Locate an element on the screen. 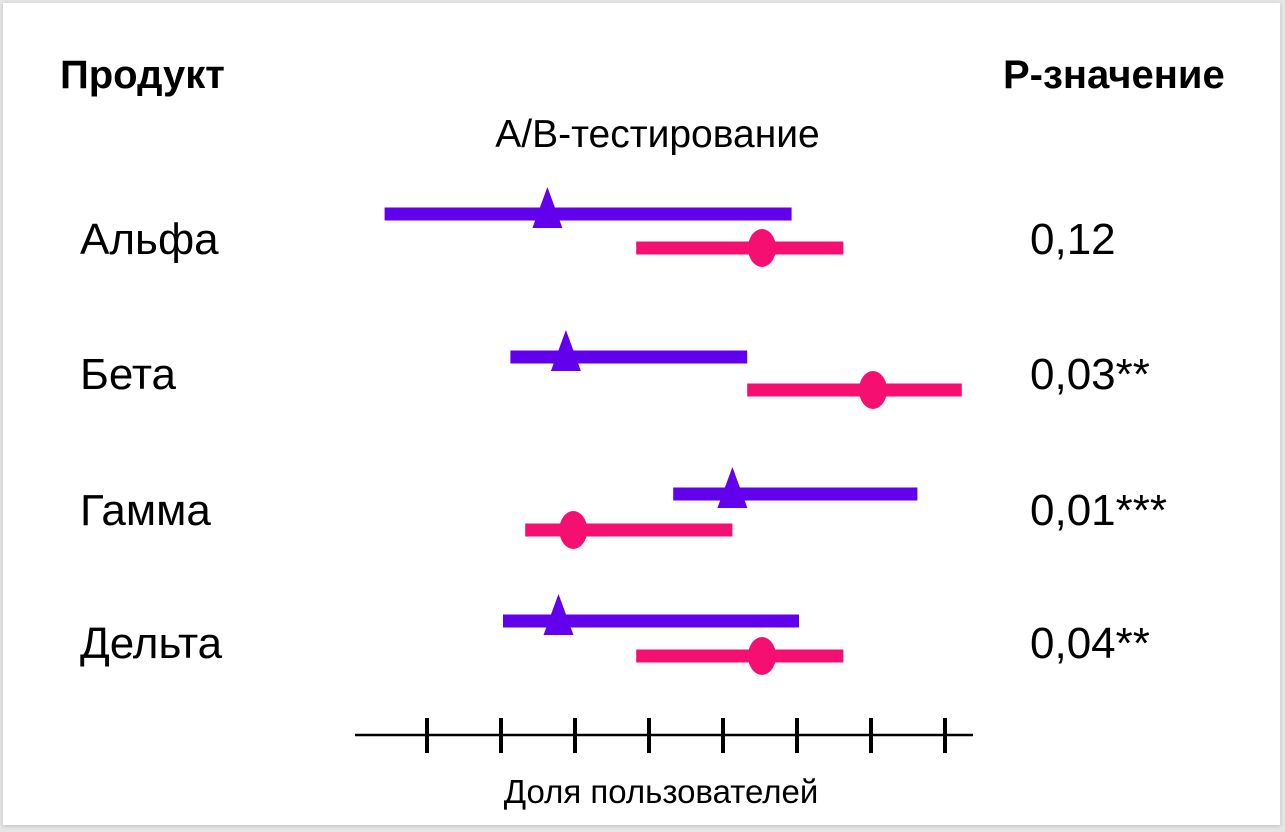 This screenshot has height=832, width=1285. row-label-gamma: Гамма is located at coordinates (145, 510).